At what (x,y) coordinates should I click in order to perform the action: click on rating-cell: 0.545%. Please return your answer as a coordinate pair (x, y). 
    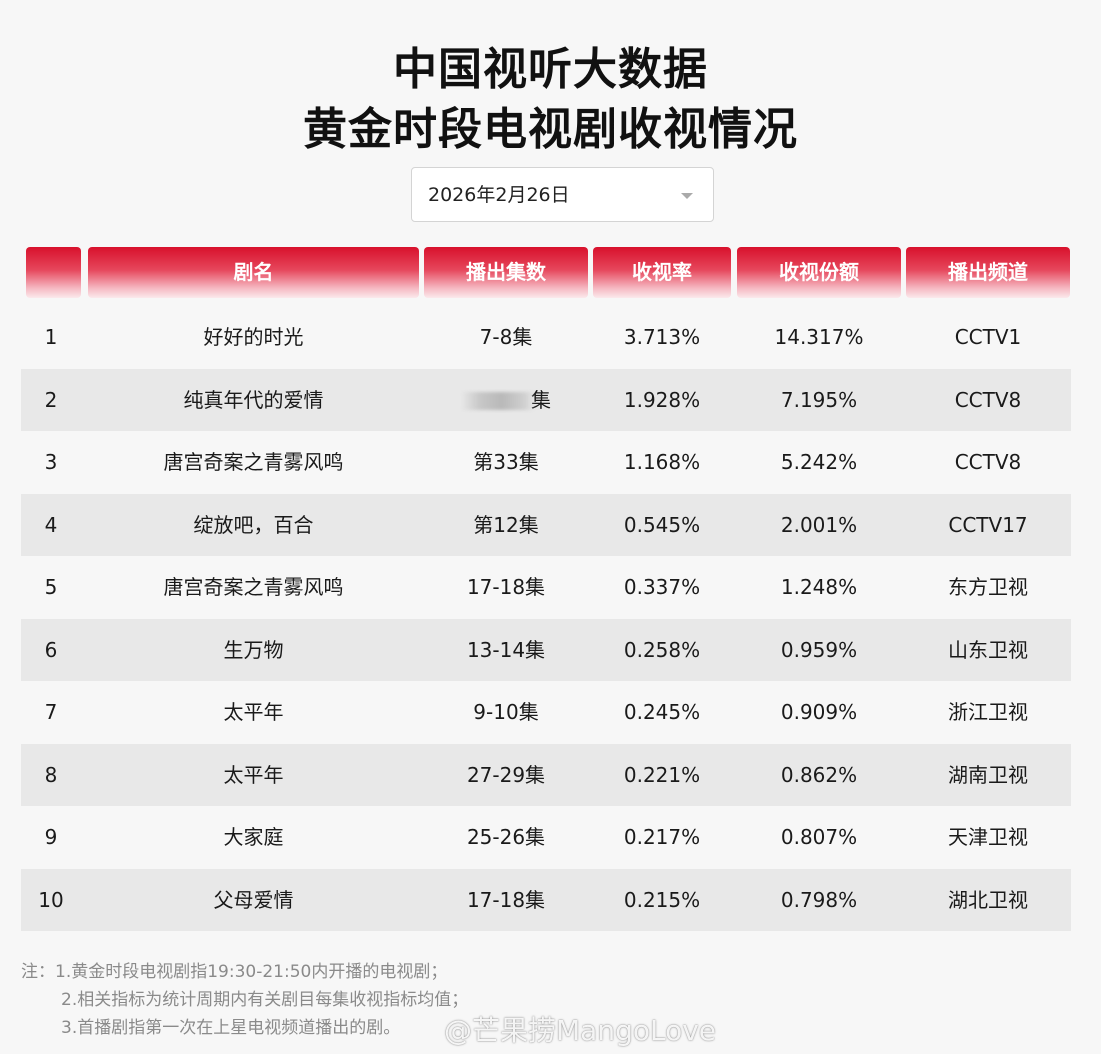
    Looking at the image, I should click on (662, 524).